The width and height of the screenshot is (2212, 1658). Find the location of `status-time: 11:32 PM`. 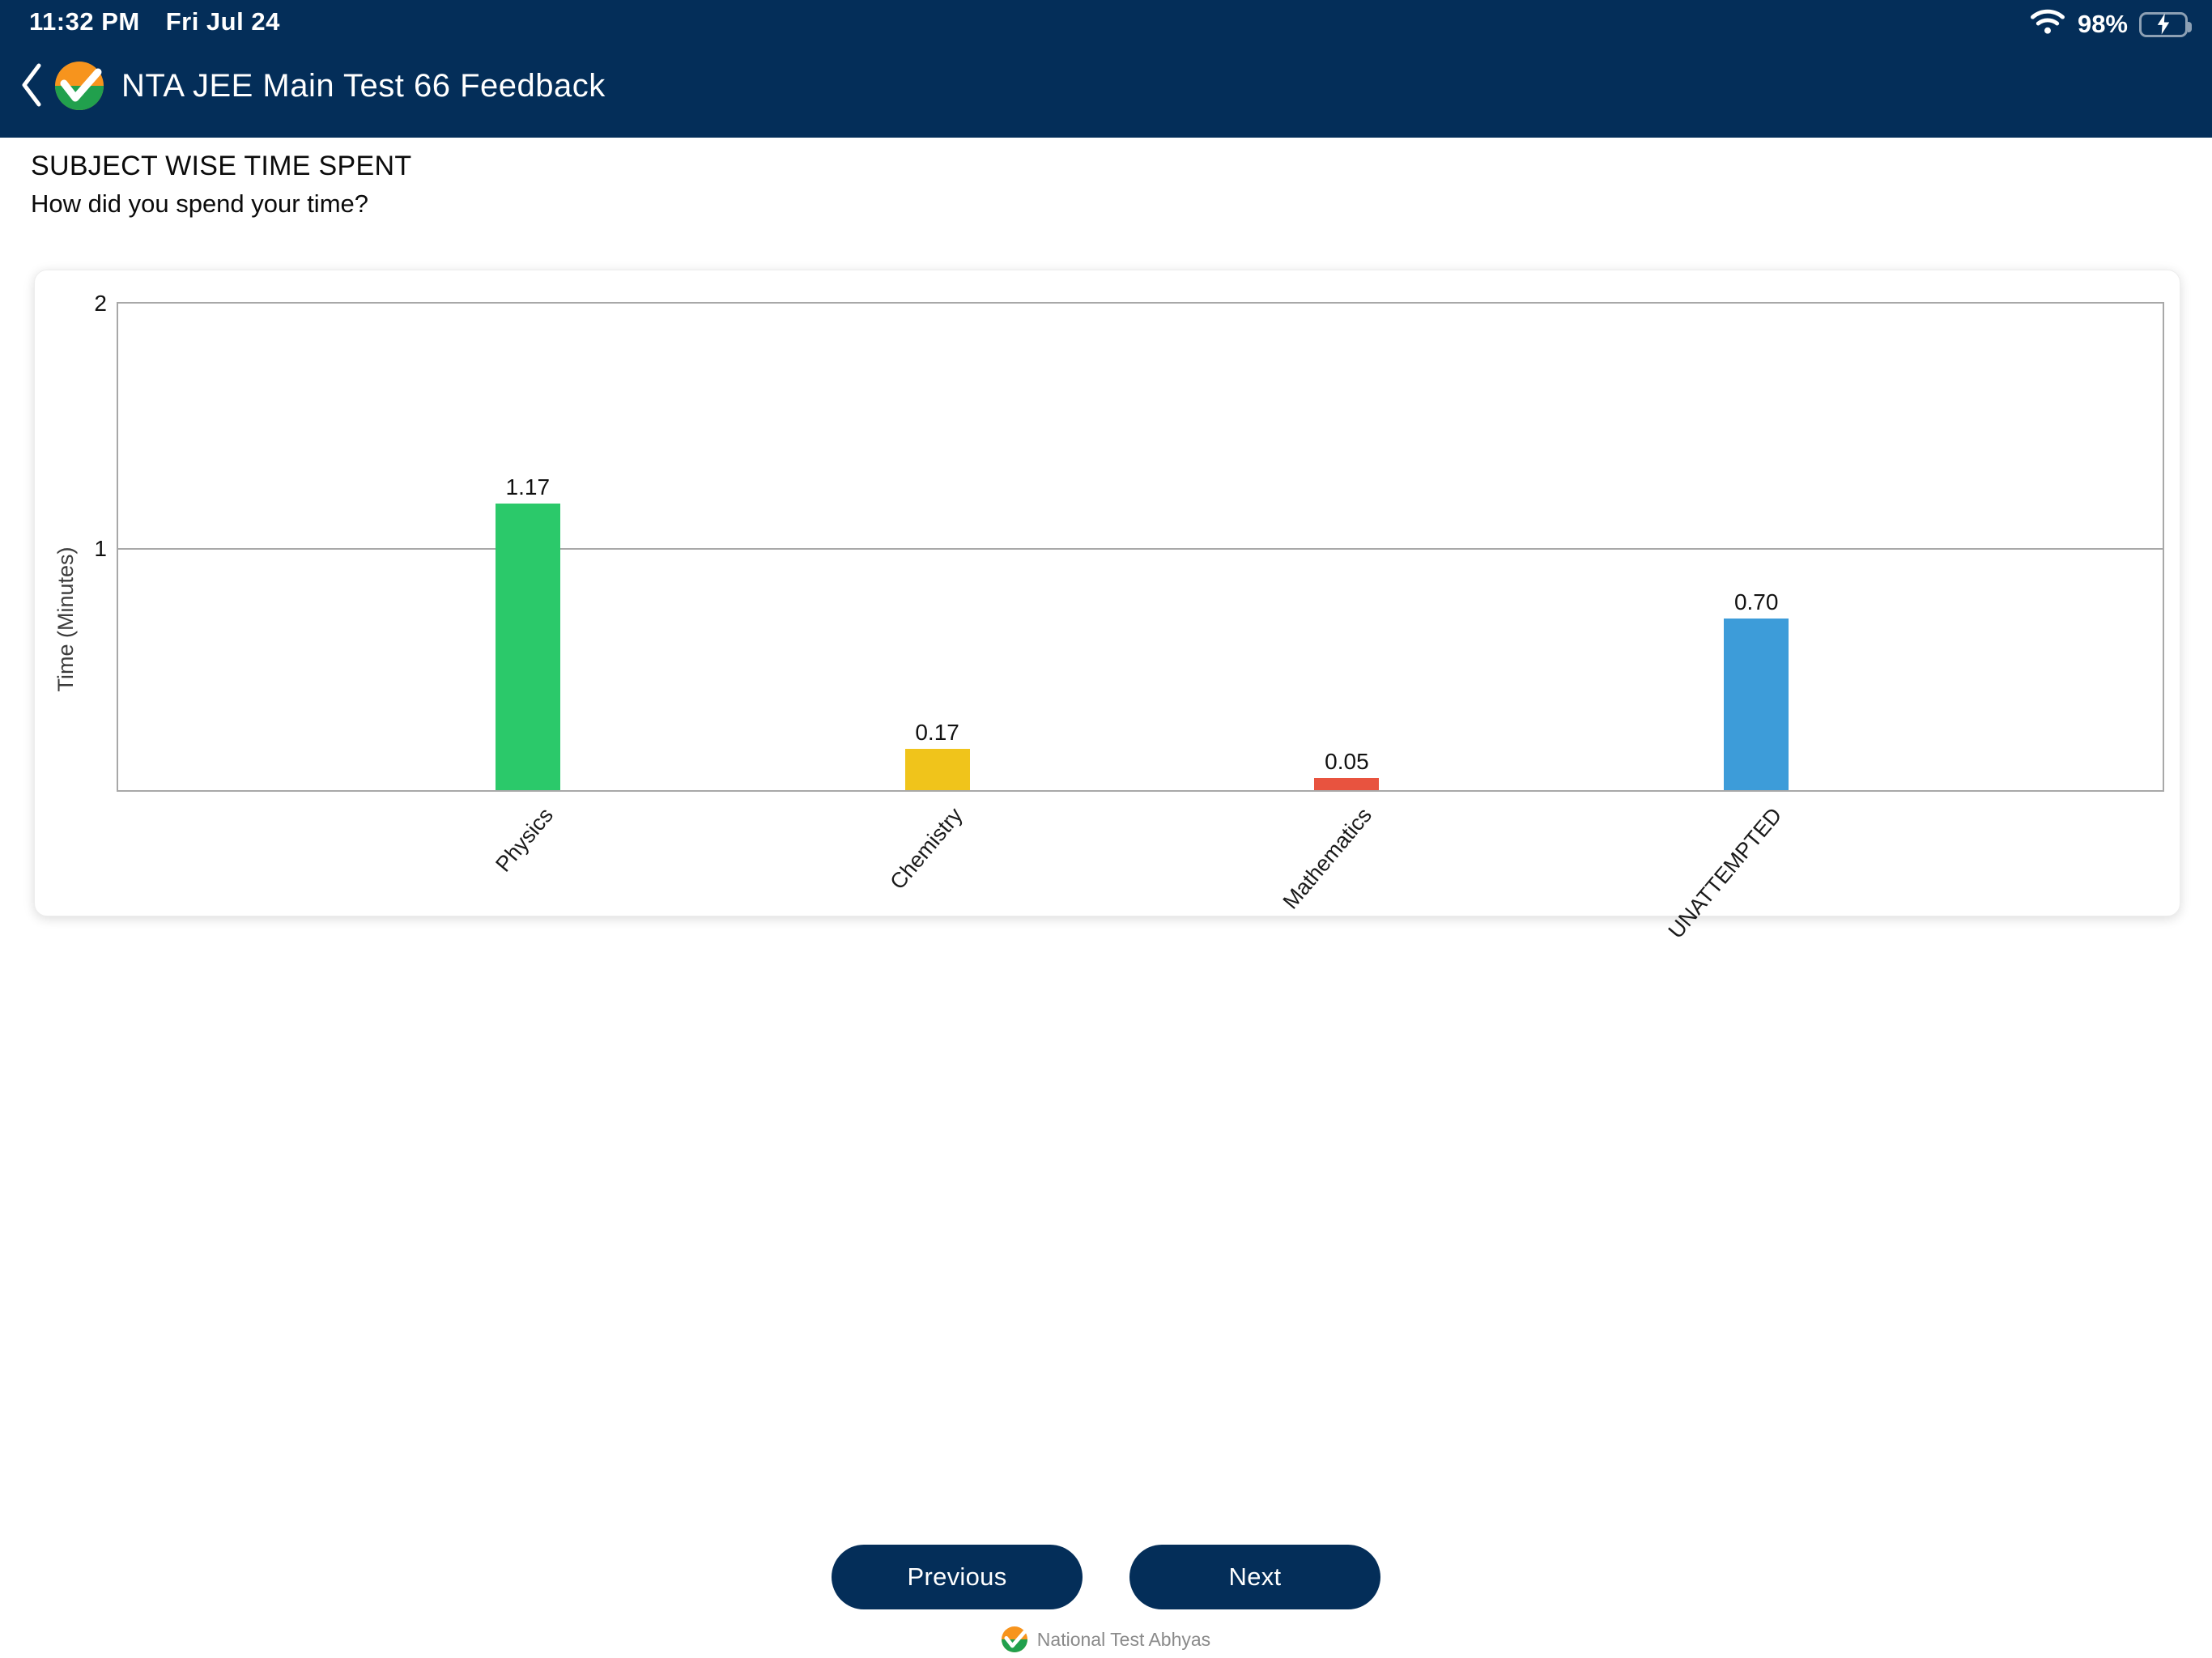

status-time: 11:32 PM is located at coordinates (85, 21).